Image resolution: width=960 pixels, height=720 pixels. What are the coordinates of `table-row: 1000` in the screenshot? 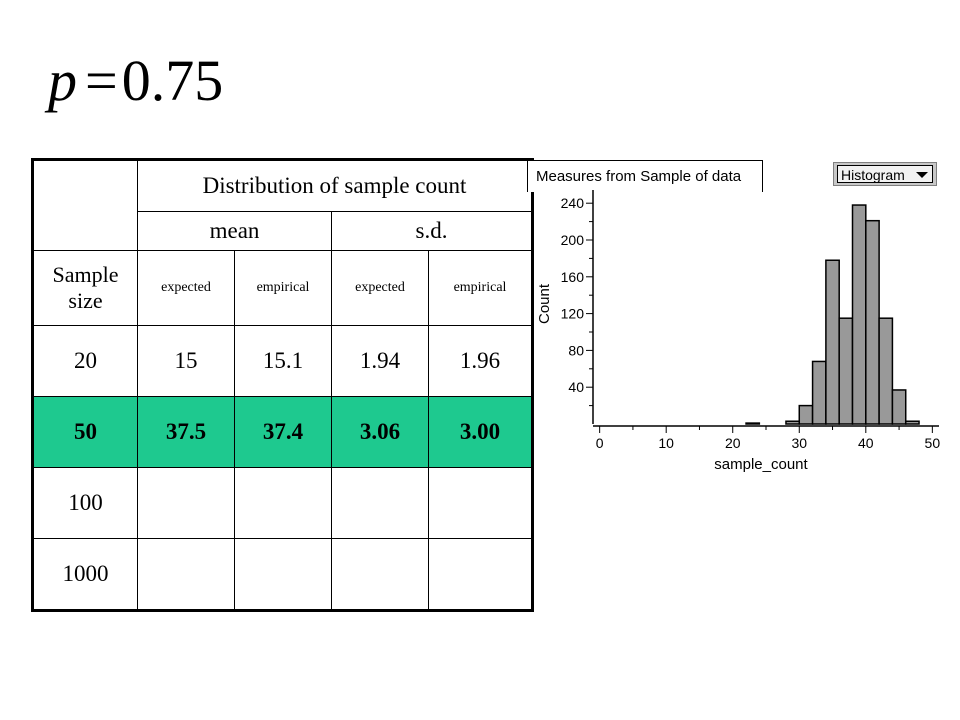 It's located at (282, 574).